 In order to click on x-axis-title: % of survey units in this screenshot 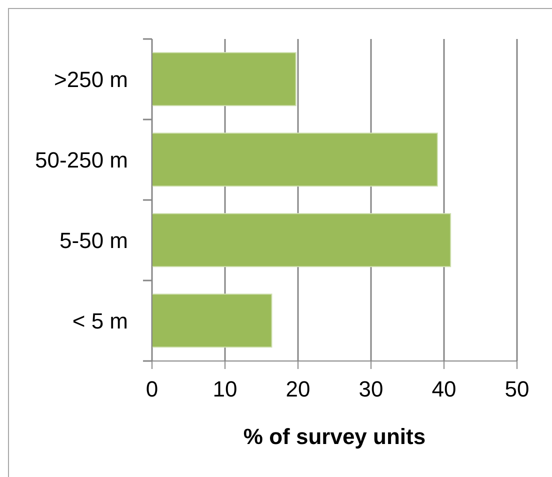, I will do `click(334, 436)`.